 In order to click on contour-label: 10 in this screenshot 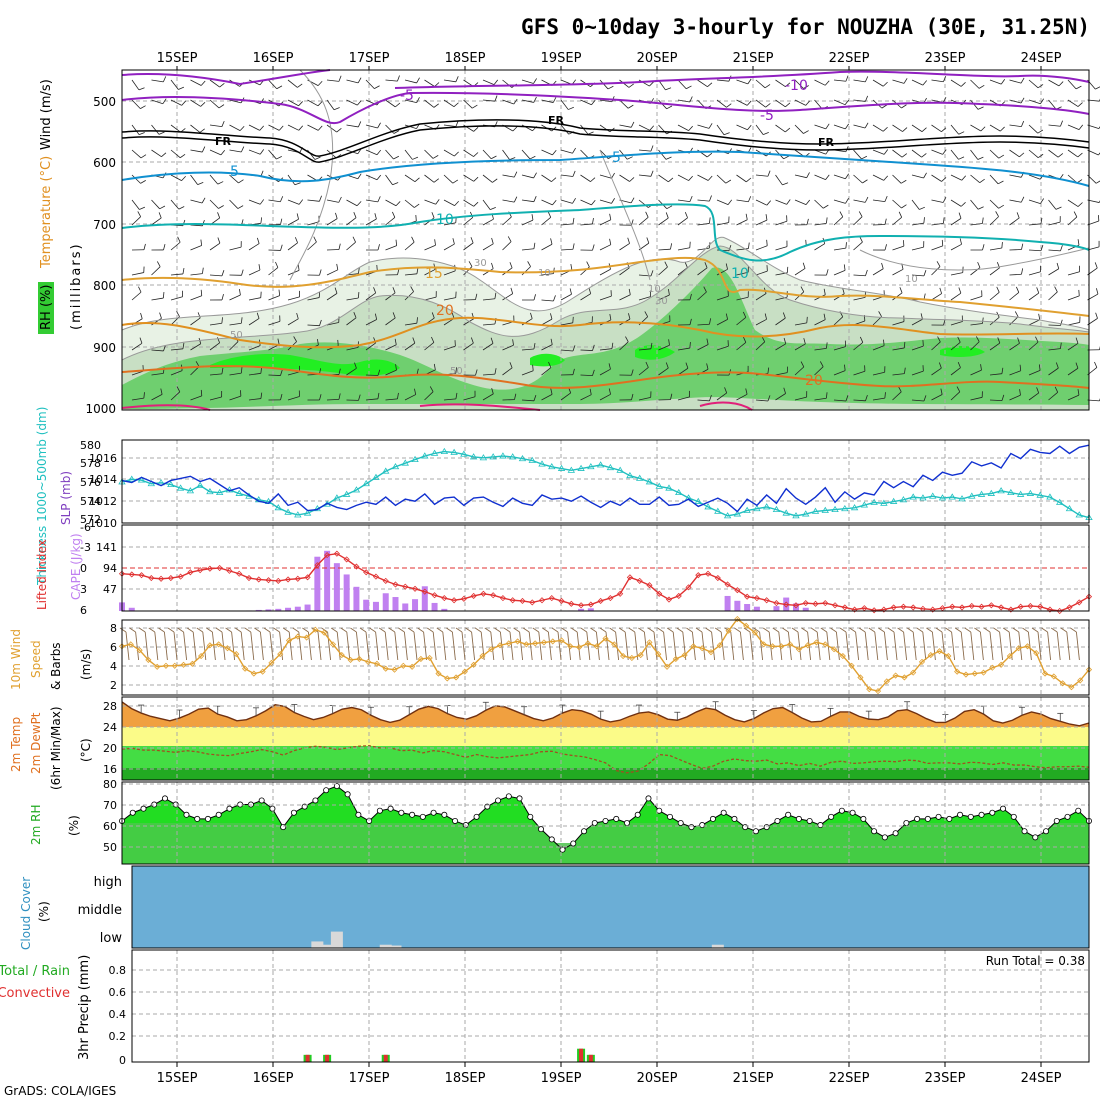, I will do `click(654, 289)`.